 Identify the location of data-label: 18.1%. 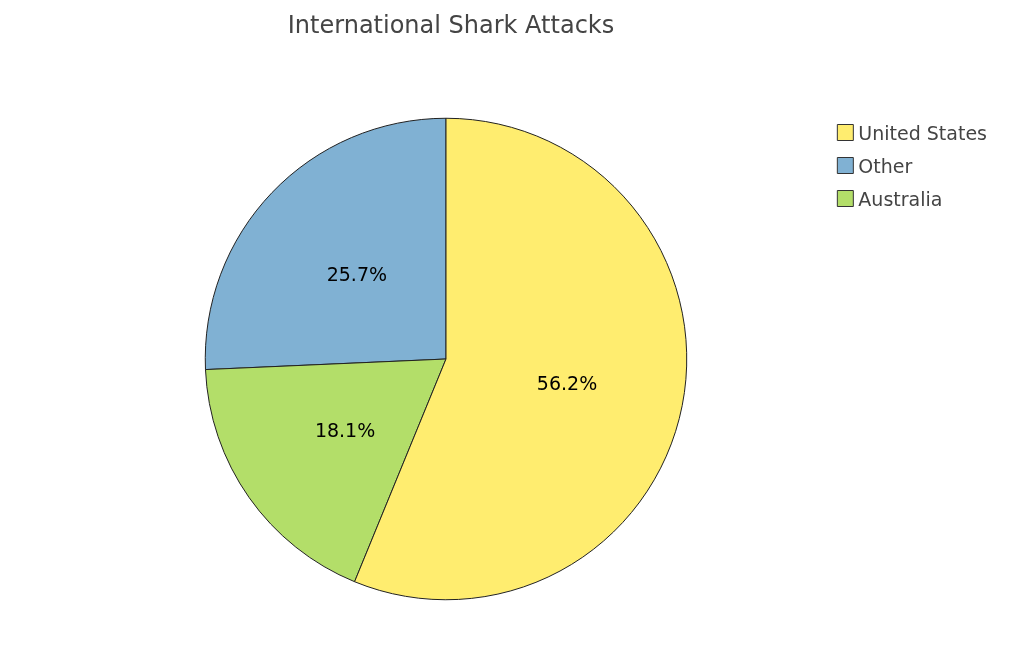
(345, 429).